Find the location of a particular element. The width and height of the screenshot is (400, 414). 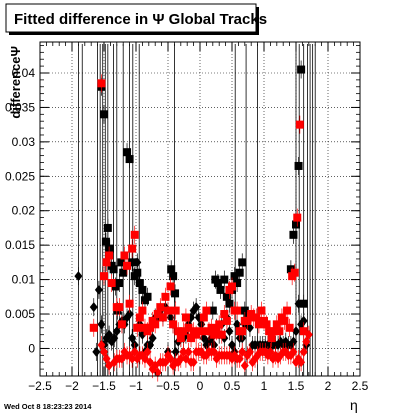

y-tick-label: 0 is located at coordinates (31, 348).